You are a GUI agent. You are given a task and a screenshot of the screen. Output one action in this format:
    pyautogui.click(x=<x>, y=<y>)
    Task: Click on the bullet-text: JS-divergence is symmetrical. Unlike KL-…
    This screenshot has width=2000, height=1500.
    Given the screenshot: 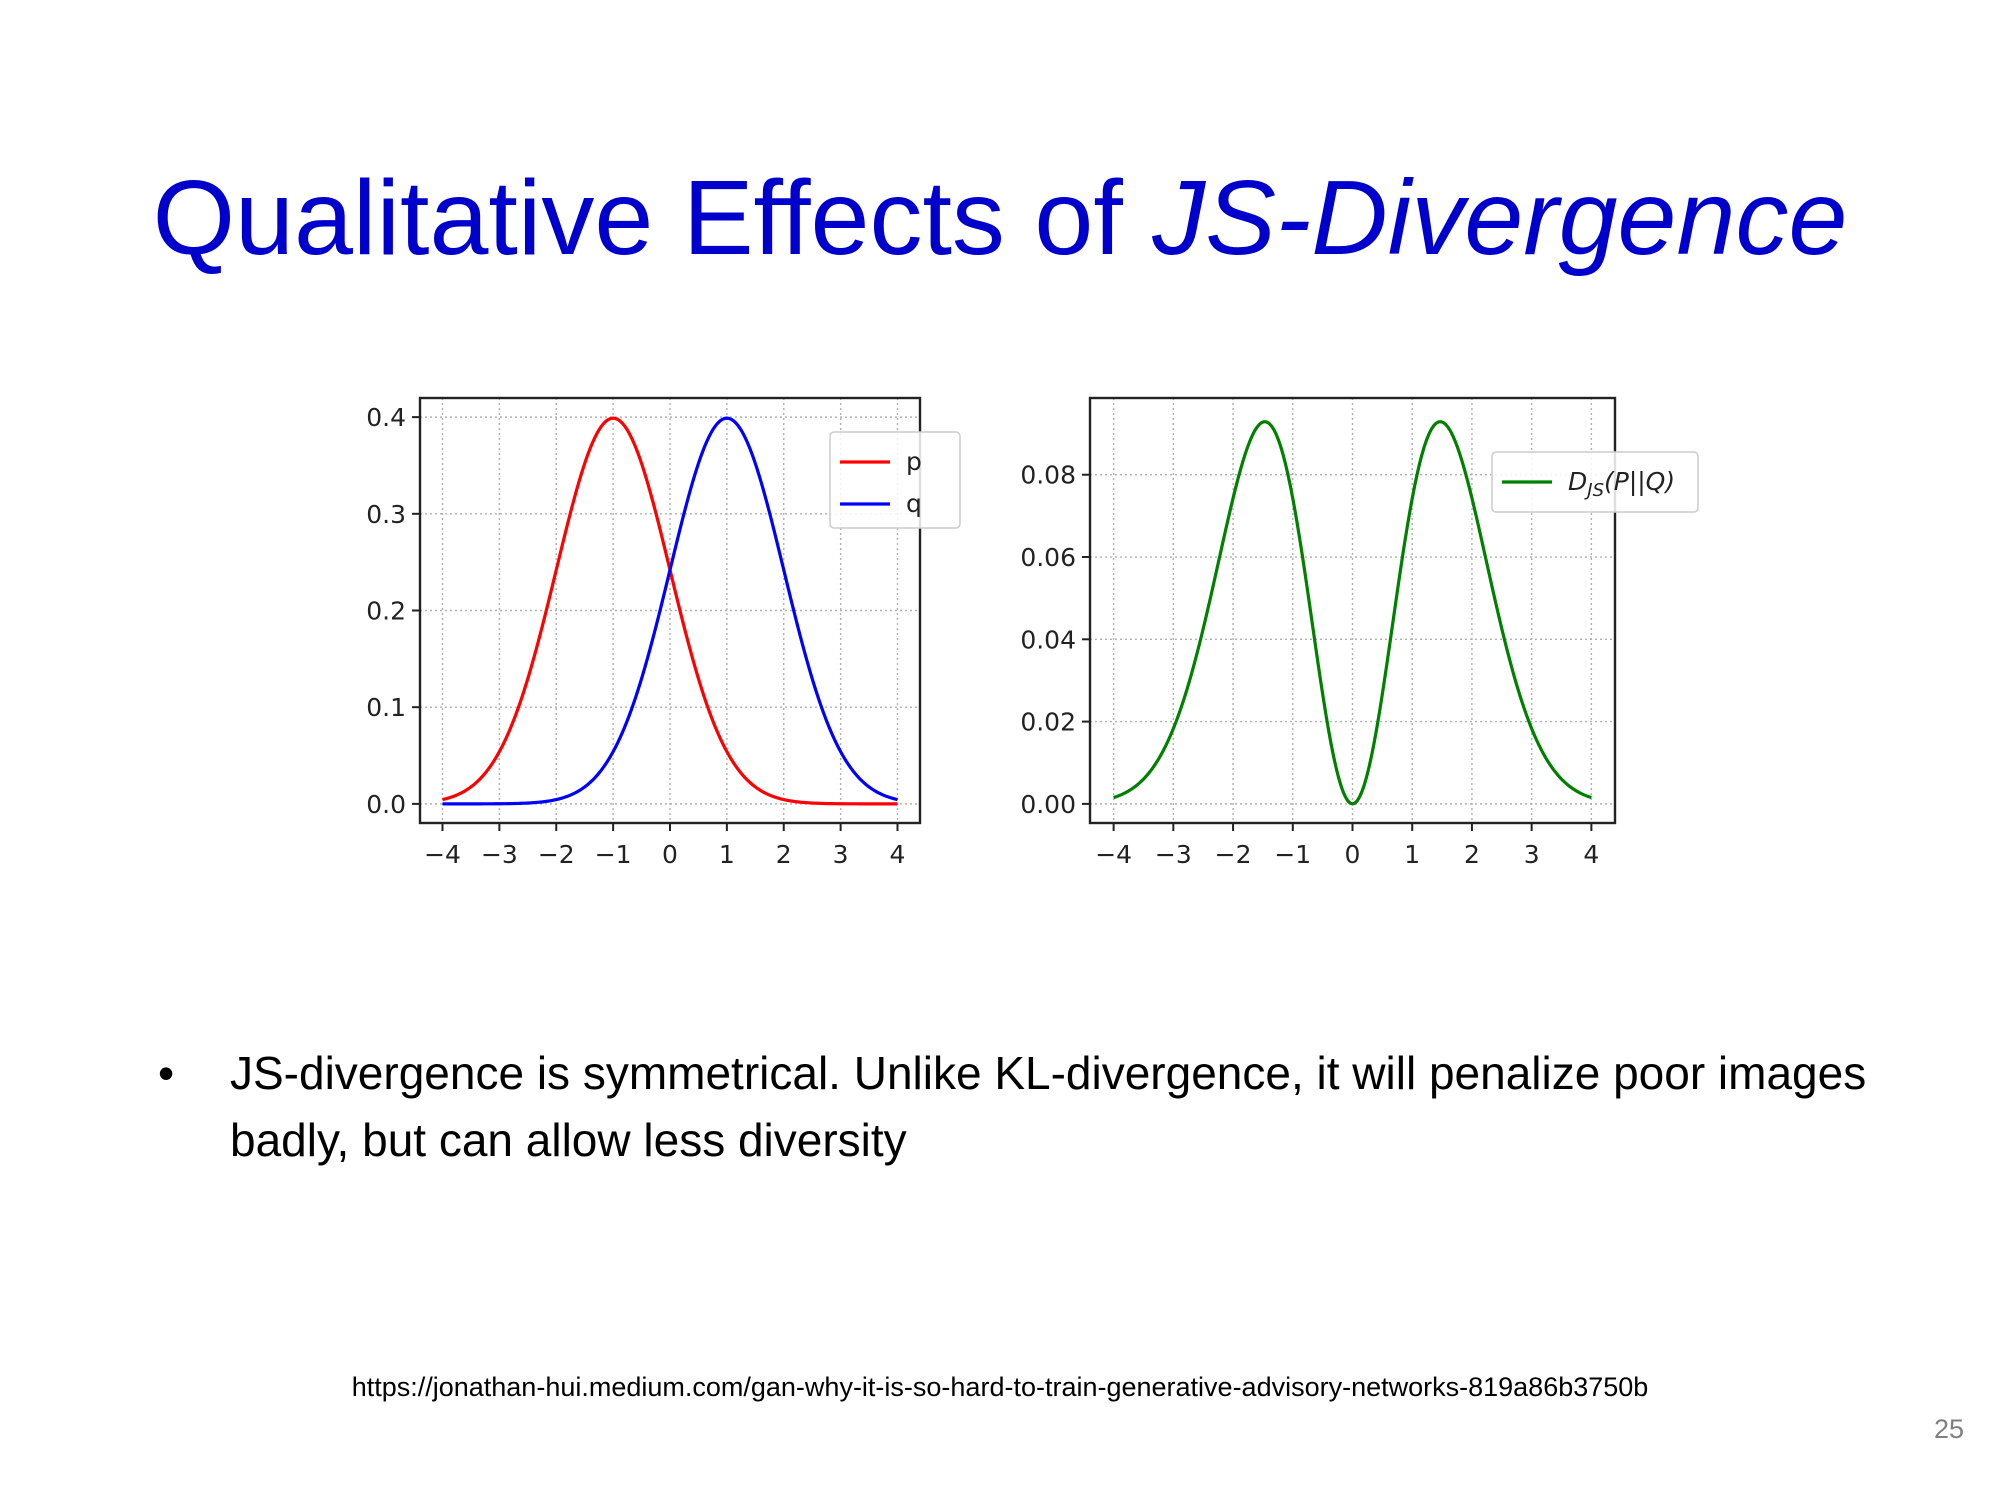 What is the action you would take?
    pyautogui.click(x=1048, y=1106)
    